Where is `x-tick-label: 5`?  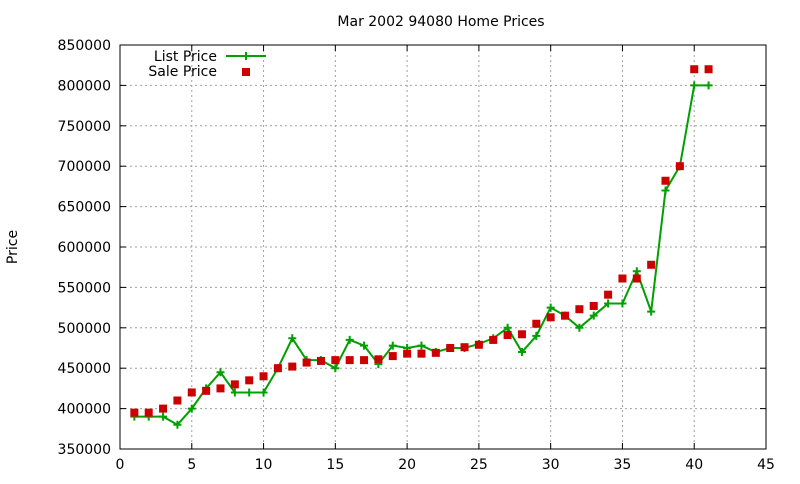
x-tick-label: 5 is located at coordinates (191, 465).